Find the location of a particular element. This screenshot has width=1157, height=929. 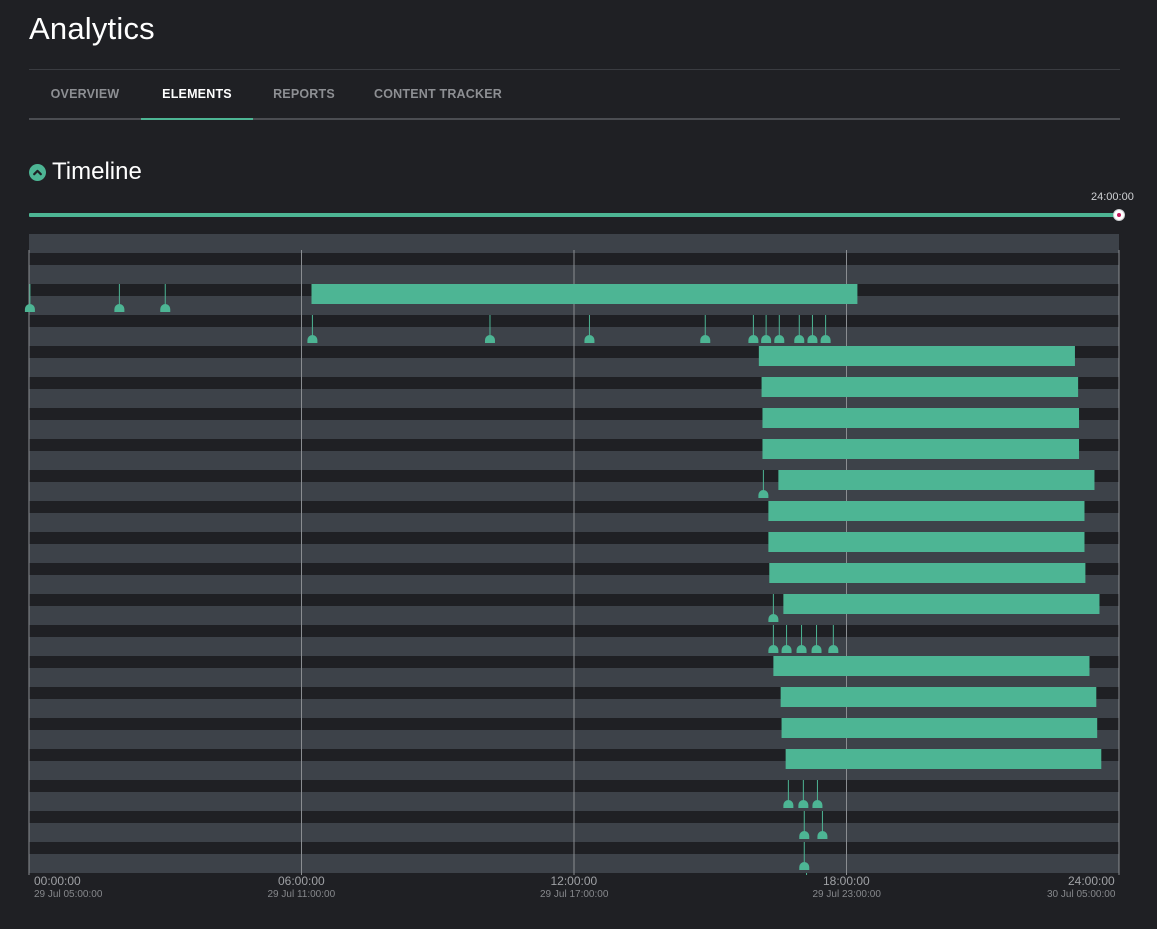

chevron-up-icon is located at coordinates (37, 172).